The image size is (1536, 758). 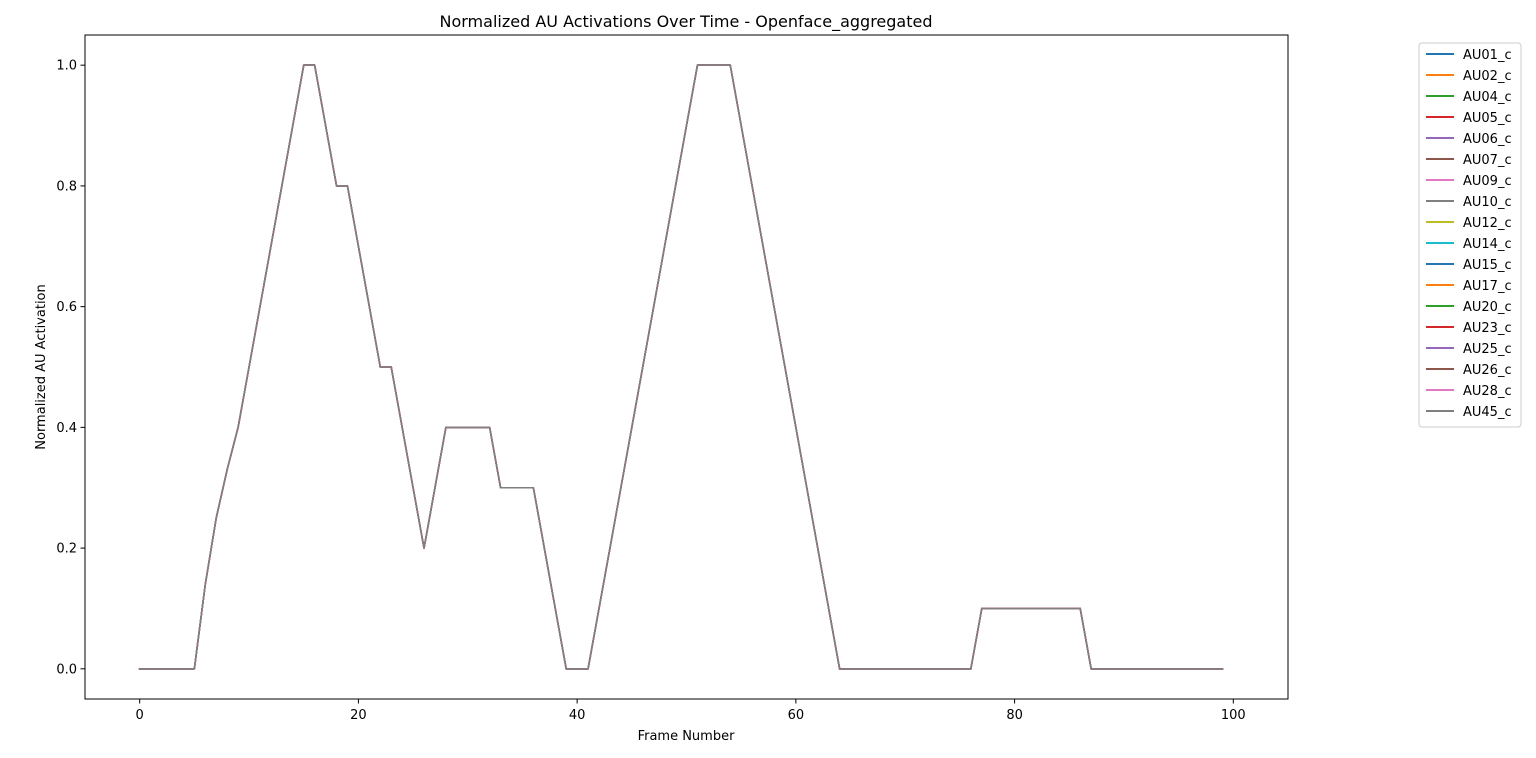 What do you see at coordinates (1487, 202) in the screenshot?
I see `legend-label: AU10_c` at bounding box center [1487, 202].